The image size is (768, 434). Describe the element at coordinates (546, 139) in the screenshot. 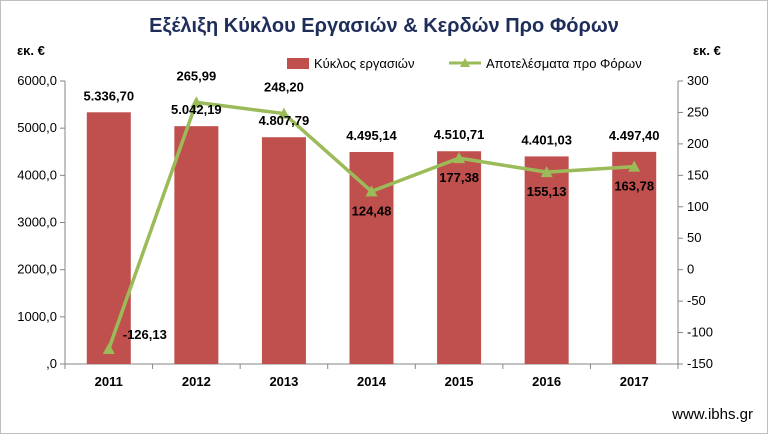

I see `bar-value-label: 4.401,03` at that location.